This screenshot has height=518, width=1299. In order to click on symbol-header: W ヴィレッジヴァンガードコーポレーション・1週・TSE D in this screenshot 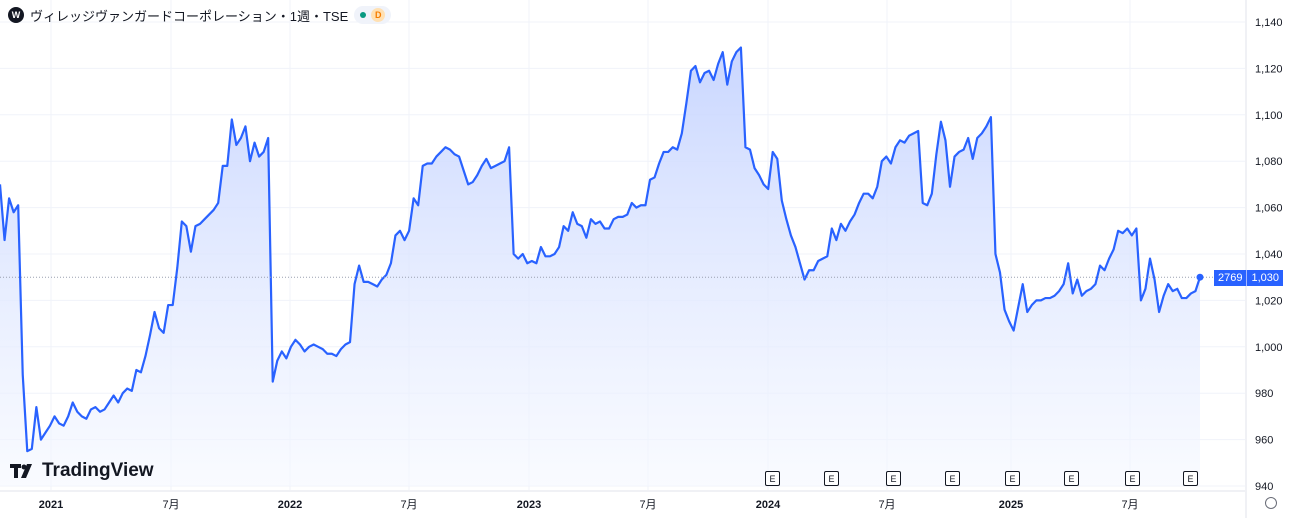, I will do `click(200, 15)`.